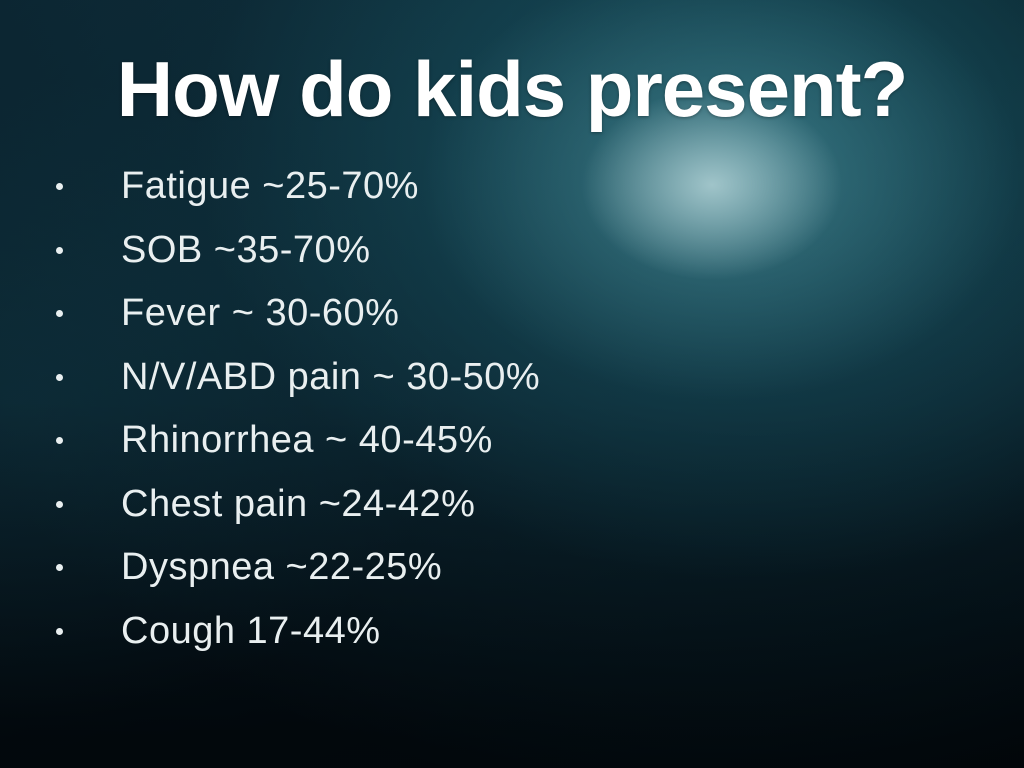  I want to click on list-item: N/V/ABD pain ~ 30-50%, so click(298, 378).